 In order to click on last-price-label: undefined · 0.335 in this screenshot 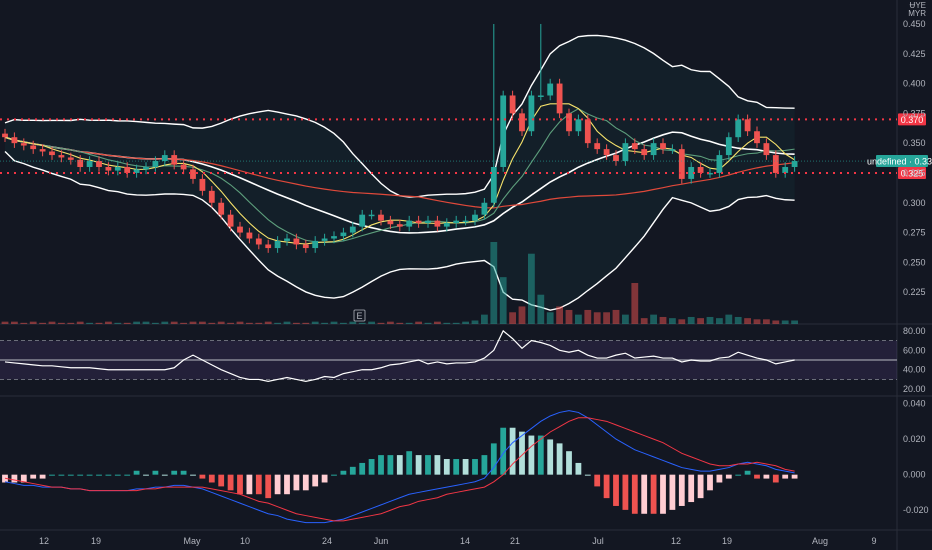, I will do `click(899, 162)`.